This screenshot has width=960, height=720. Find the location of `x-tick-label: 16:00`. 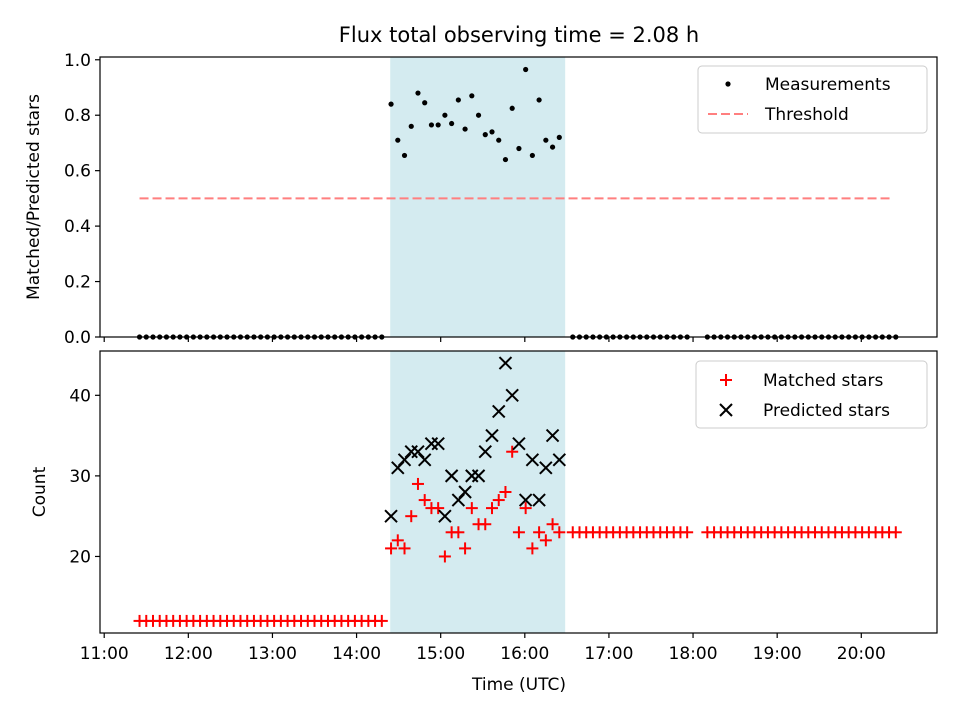

x-tick-label: 16:00 is located at coordinates (524, 654).